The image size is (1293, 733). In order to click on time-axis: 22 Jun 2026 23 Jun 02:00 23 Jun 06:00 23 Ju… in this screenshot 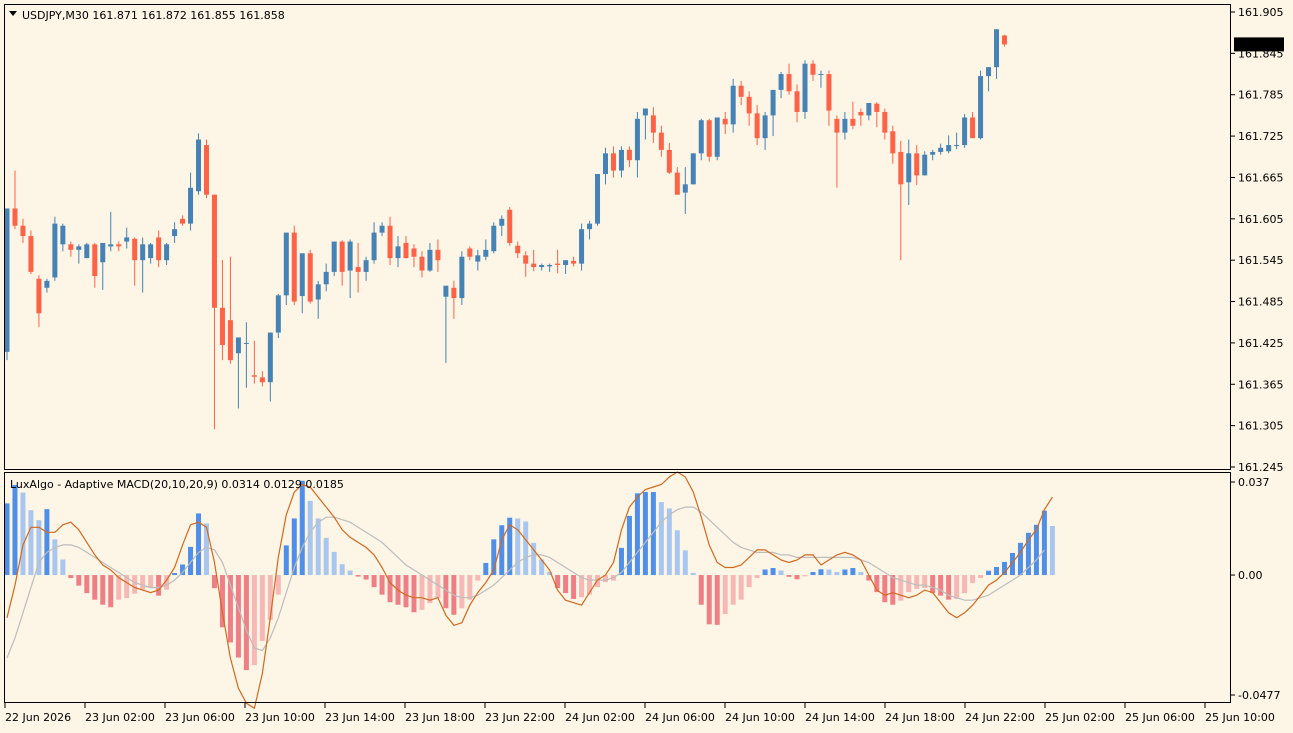, I will do `click(639, 713)`.